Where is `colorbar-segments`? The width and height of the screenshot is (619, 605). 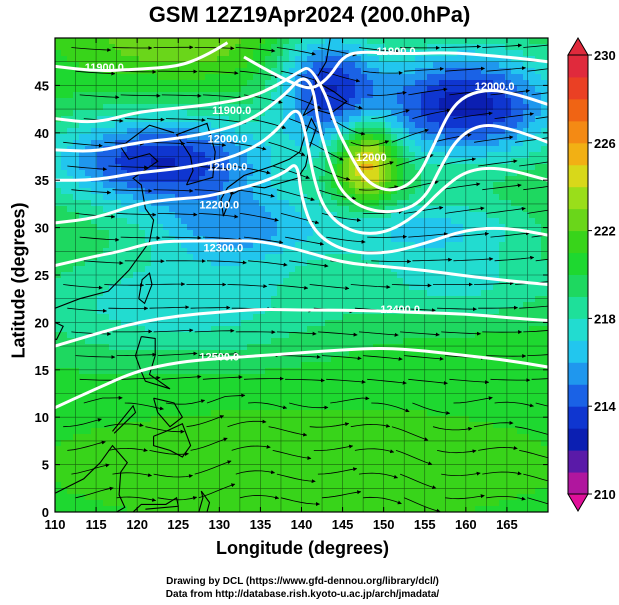 colorbar-segments is located at coordinates (578, 275).